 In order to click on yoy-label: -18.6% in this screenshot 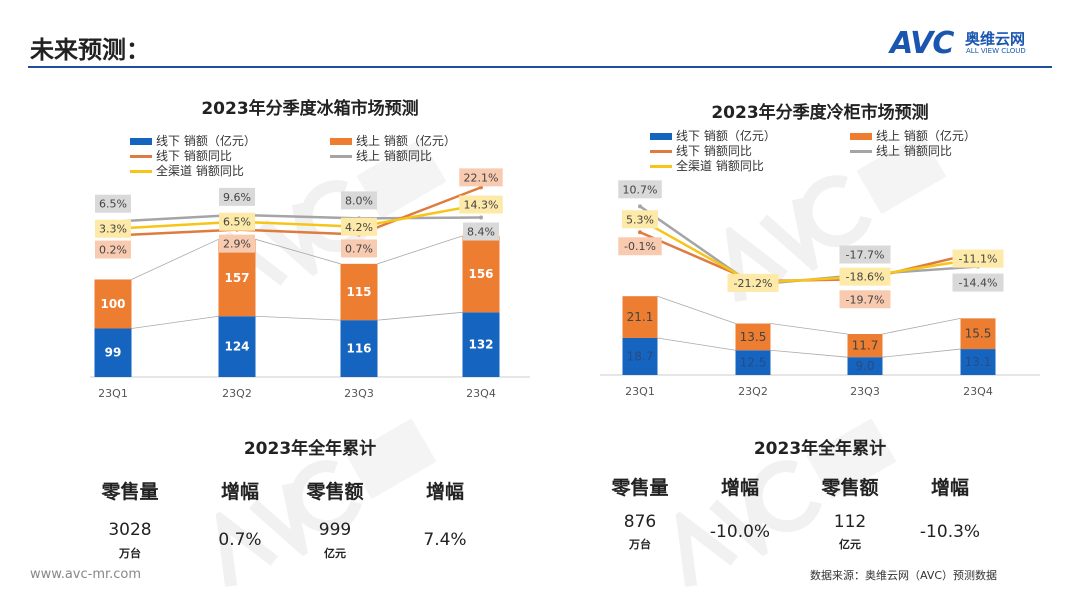, I will do `click(865, 277)`.